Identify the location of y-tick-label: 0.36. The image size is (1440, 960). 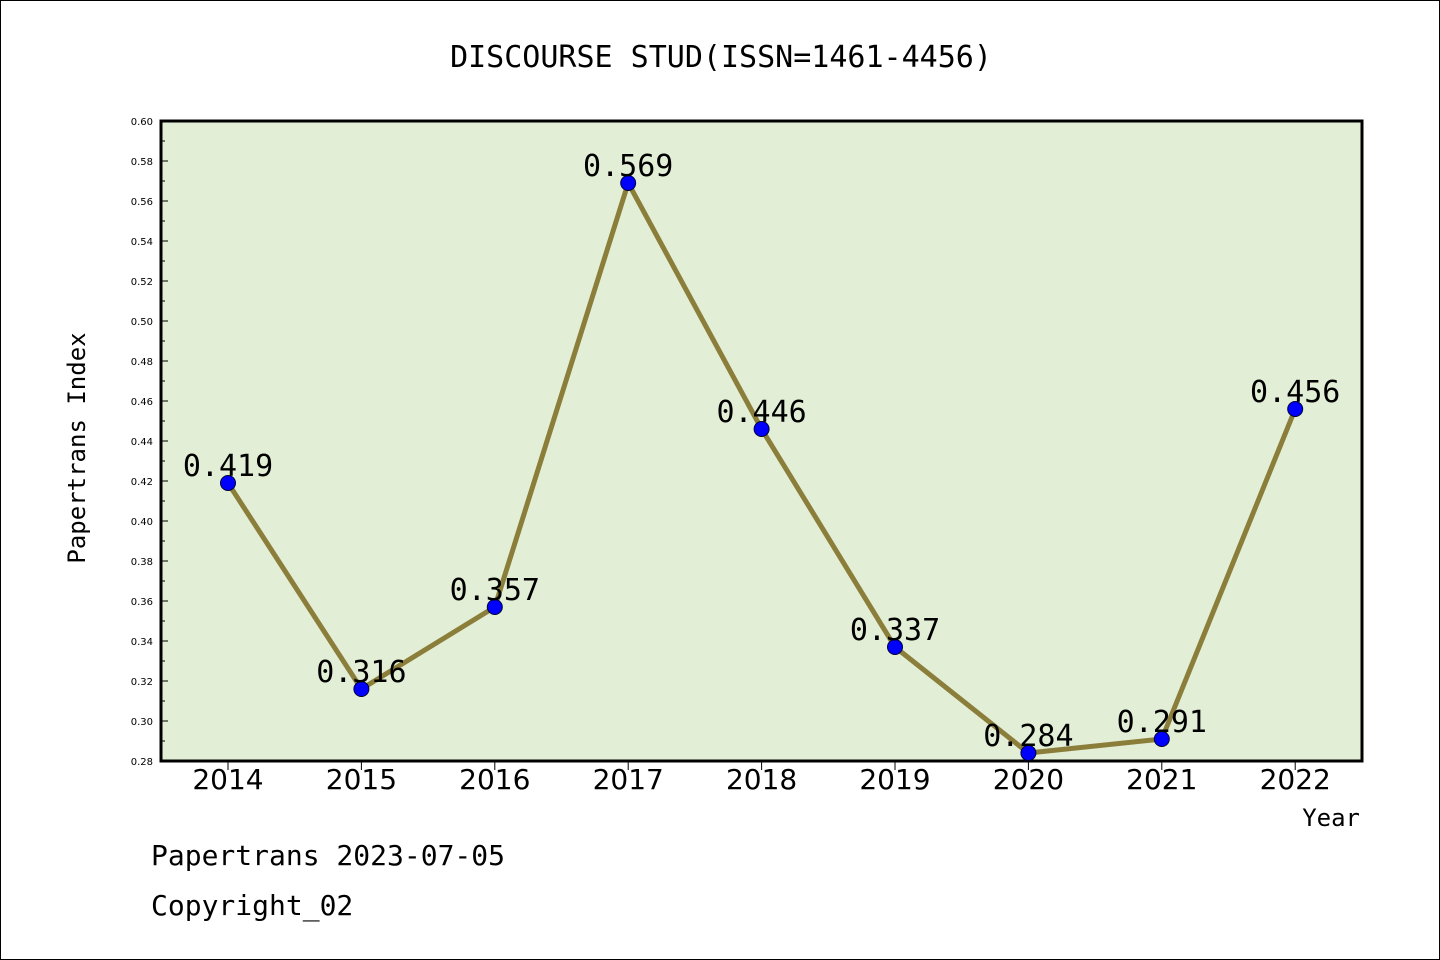
(142, 602).